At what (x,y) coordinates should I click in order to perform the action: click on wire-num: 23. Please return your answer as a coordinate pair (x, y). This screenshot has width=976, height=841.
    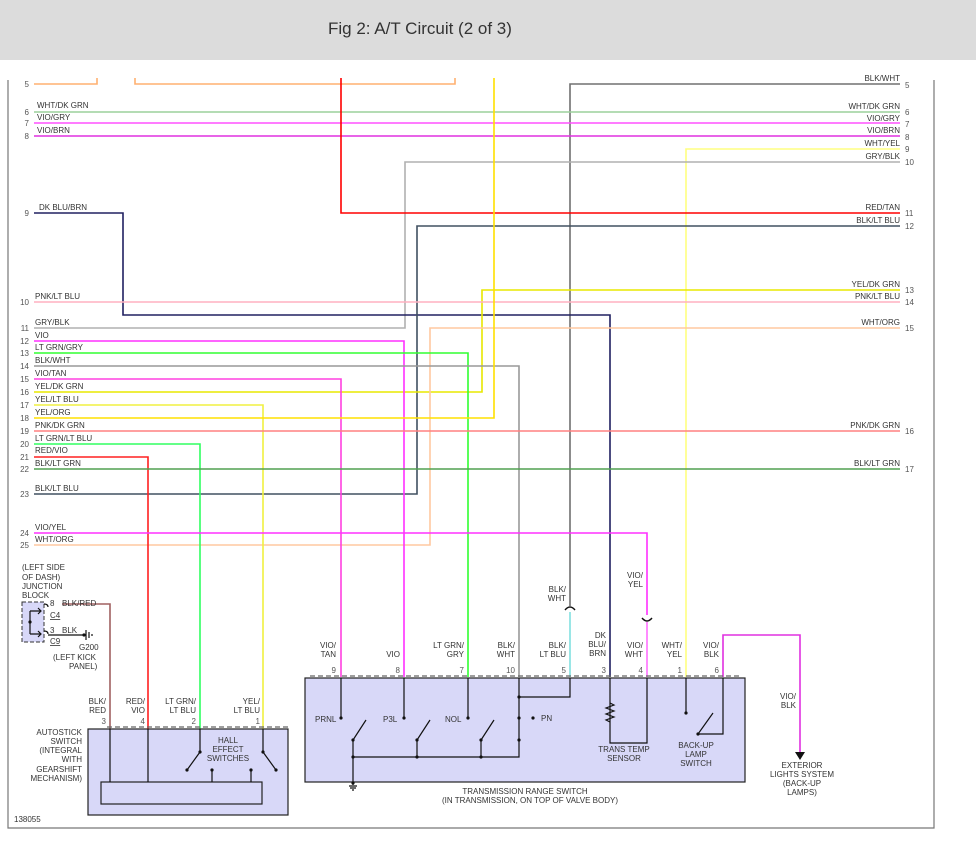
    Looking at the image, I should click on (24, 494).